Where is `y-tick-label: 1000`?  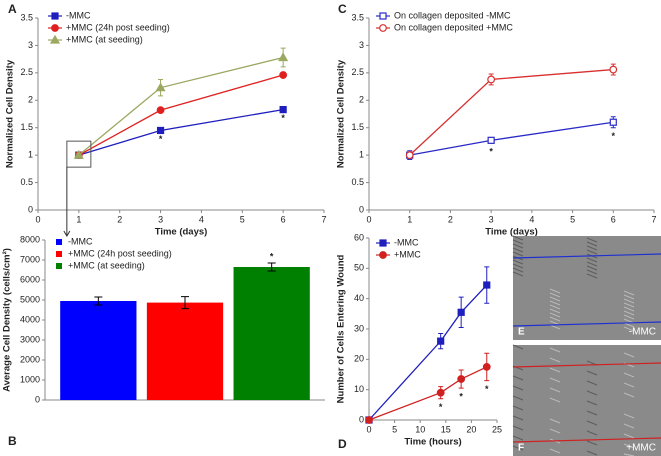 y-tick-label: 1000 is located at coordinates (30, 379).